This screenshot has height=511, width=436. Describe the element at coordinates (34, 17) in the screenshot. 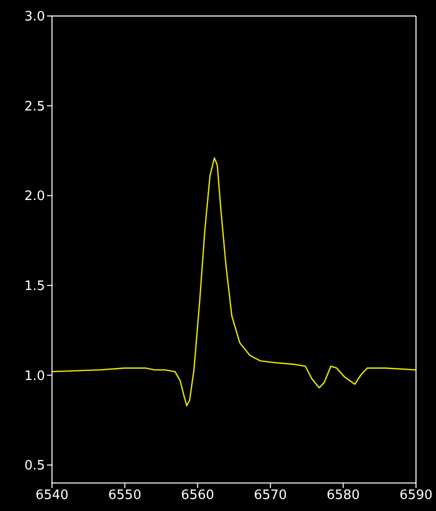

I see `y-tick-label: 3.0` at that location.